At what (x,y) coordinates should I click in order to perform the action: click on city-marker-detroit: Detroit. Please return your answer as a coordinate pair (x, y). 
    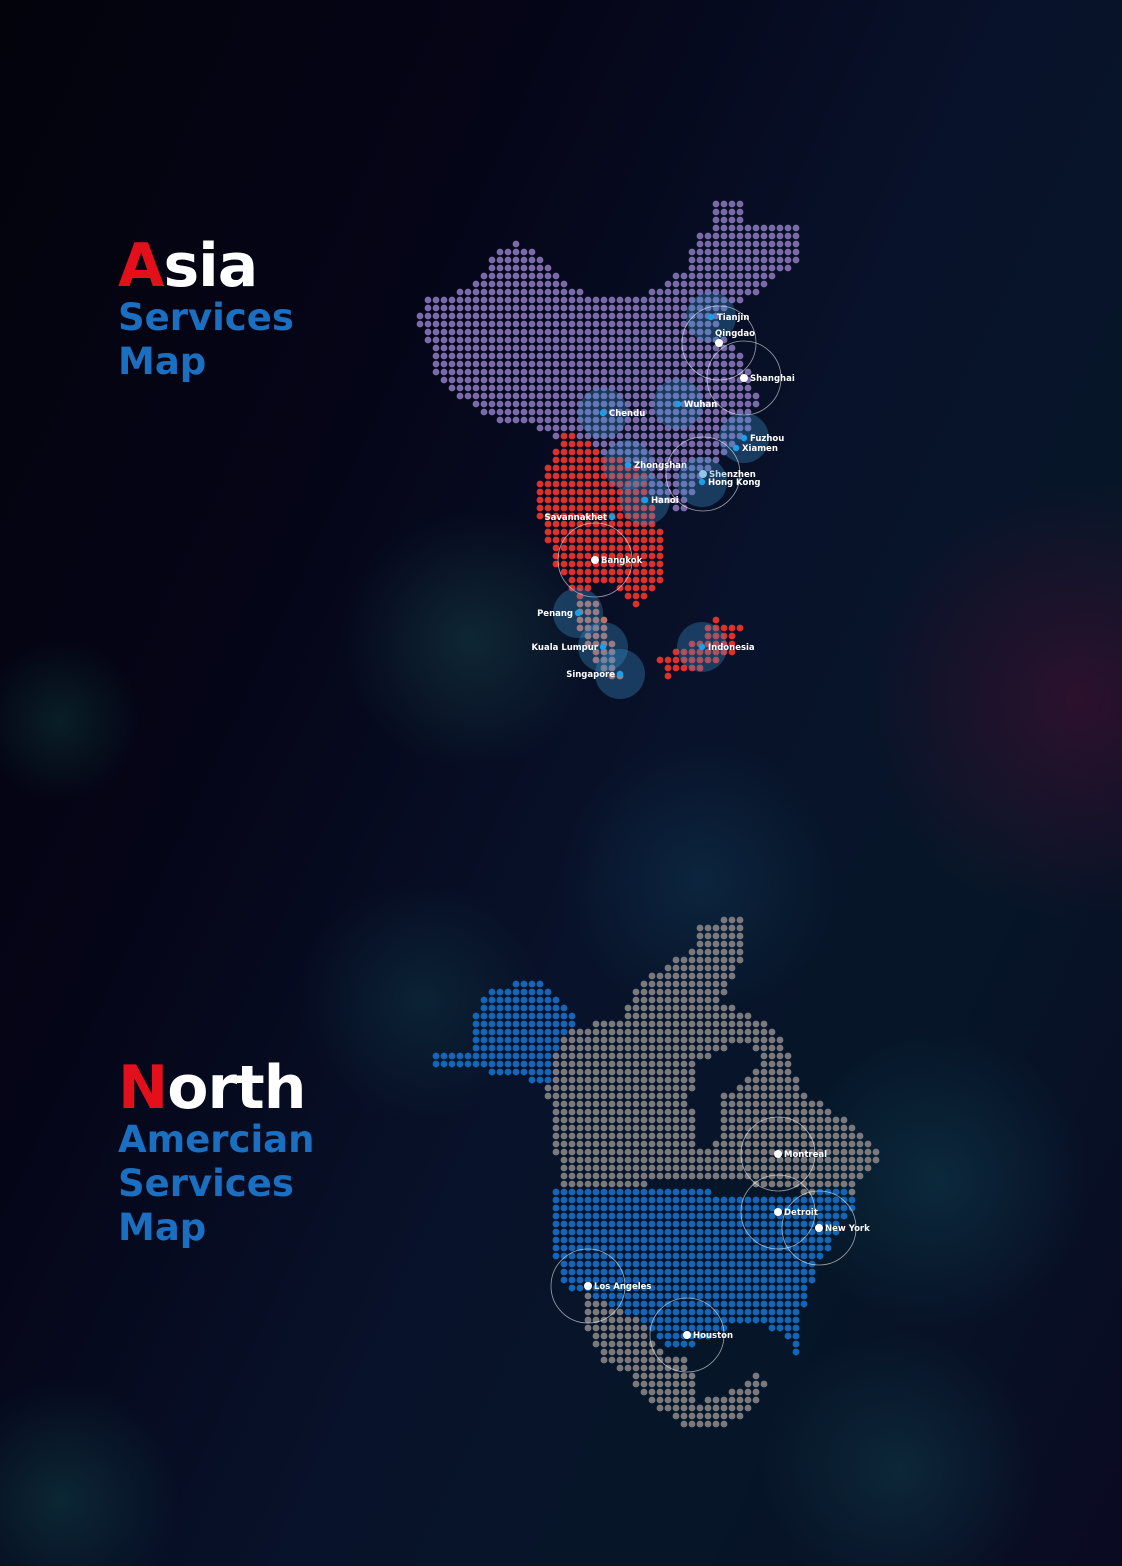
    Looking at the image, I should click on (779, 1212).